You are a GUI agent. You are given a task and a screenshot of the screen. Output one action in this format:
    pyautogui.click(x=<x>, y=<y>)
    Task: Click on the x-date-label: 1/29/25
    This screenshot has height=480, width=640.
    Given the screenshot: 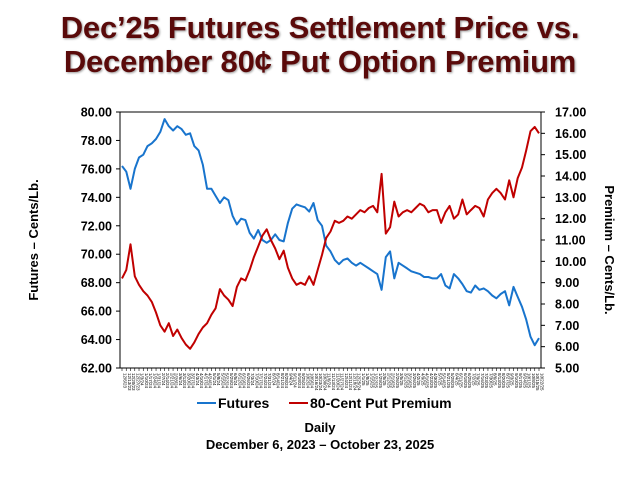 What is the action you would take?
    pyautogui.click(x=380, y=381)
    